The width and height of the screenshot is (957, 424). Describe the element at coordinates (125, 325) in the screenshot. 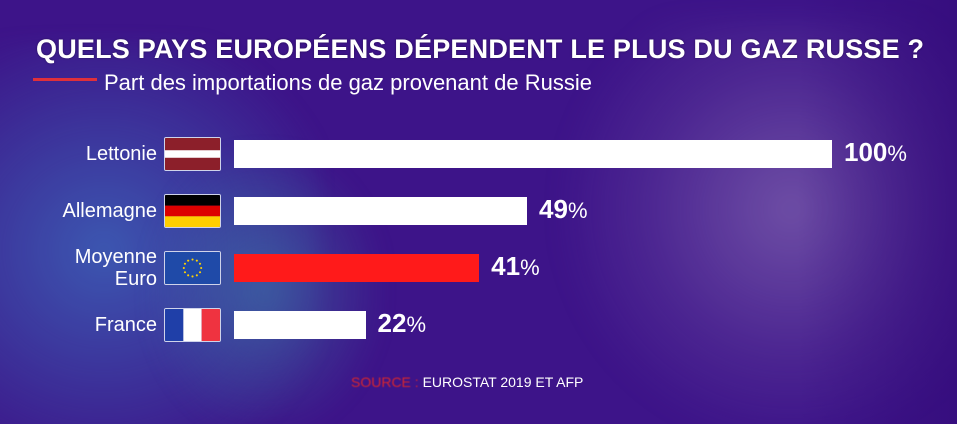

I see `category-label: France` at that location.